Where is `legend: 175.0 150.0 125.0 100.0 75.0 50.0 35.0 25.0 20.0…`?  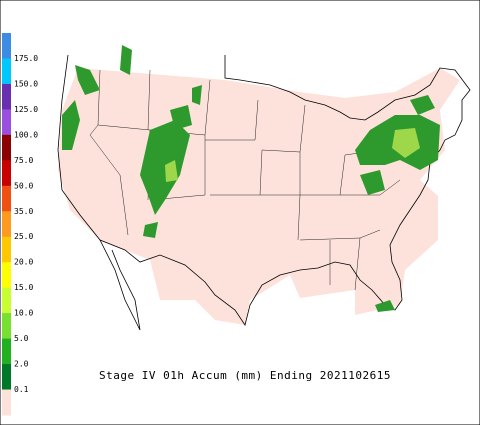
legend: 175.0 150.0 125.0 100.0 75.0 50.0 35.0 25.0 20.0… is located at coordinates (20, 224).